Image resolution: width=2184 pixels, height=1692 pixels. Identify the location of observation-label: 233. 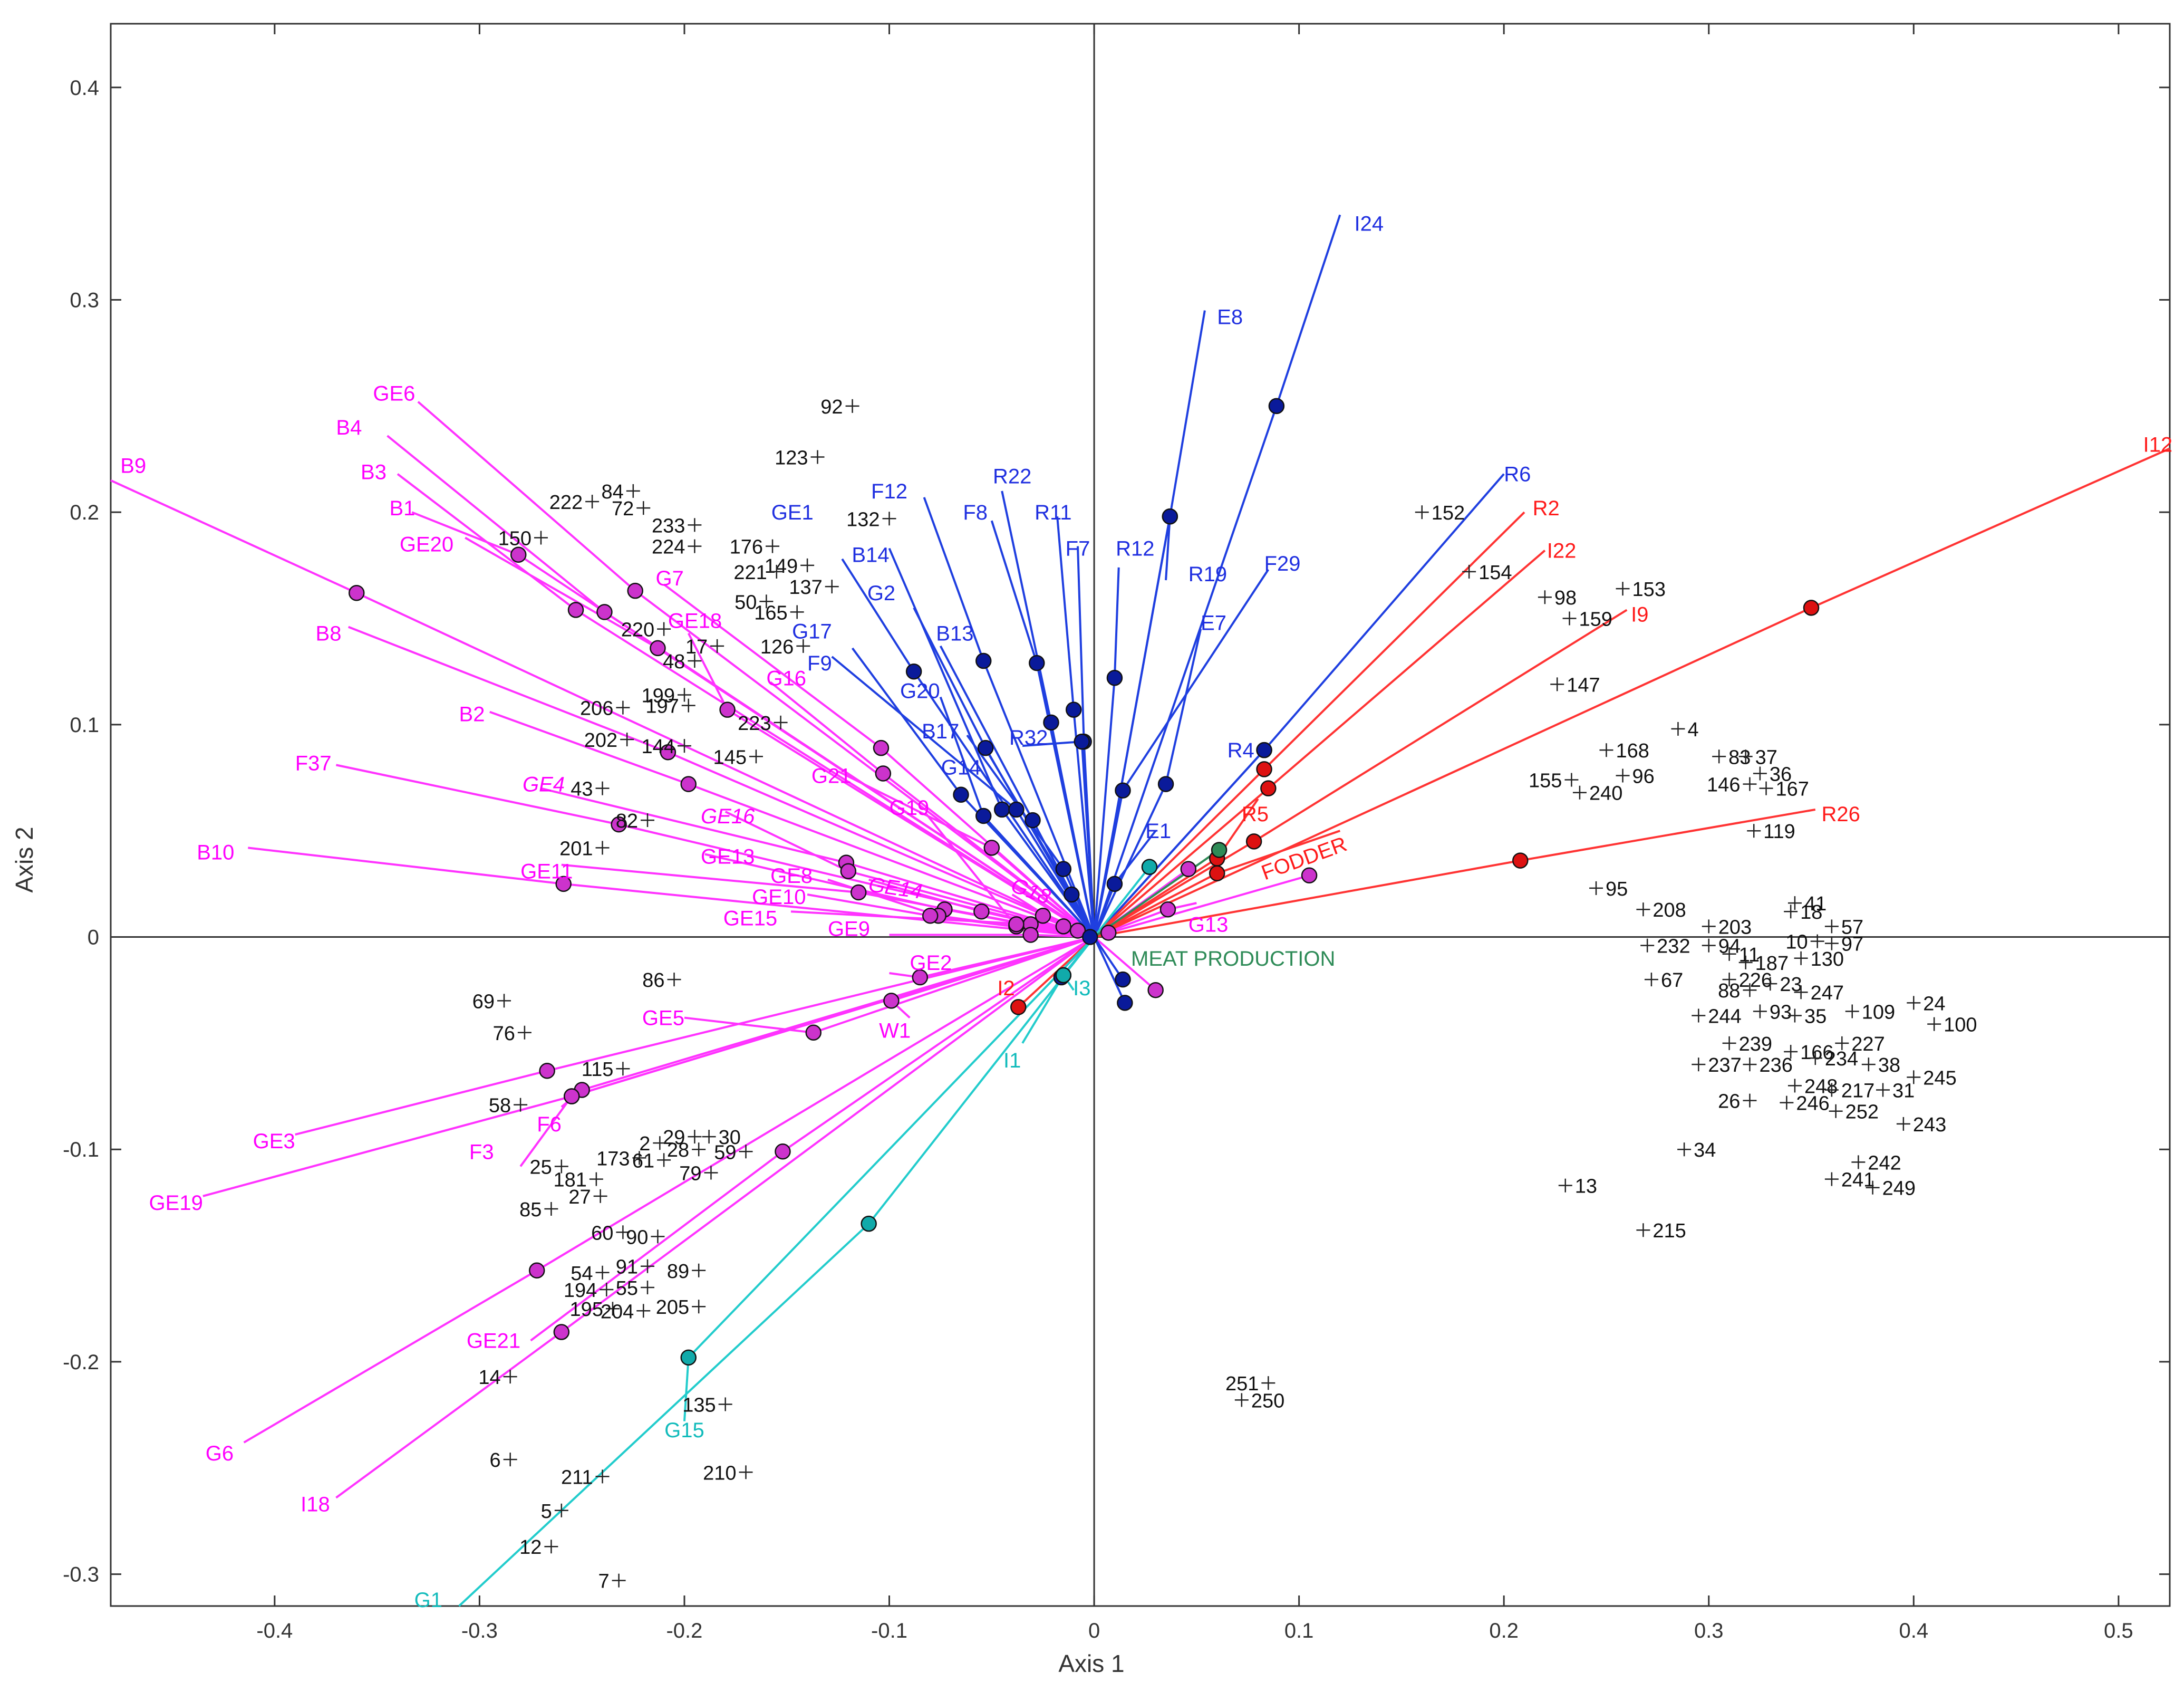
(668, 526).